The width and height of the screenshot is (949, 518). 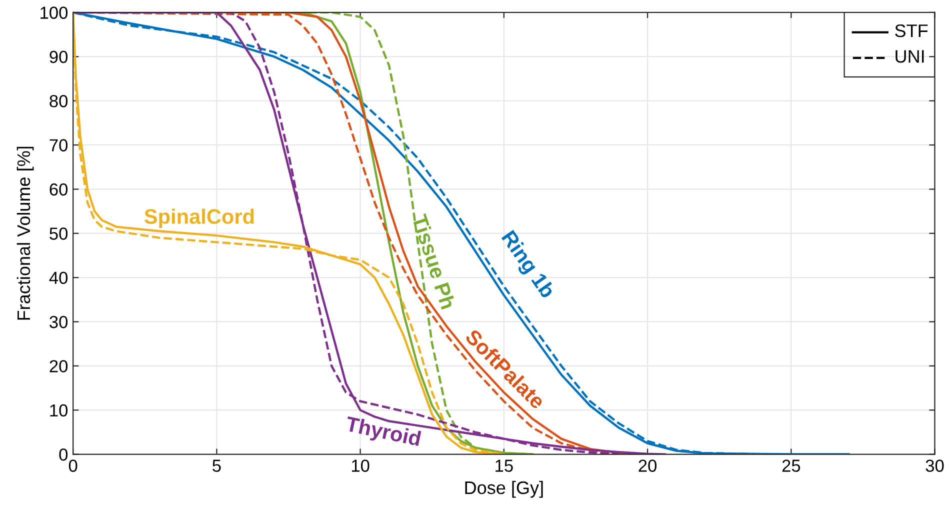 I want to click on y-tick-label: 90, so click(x=59, y=57).